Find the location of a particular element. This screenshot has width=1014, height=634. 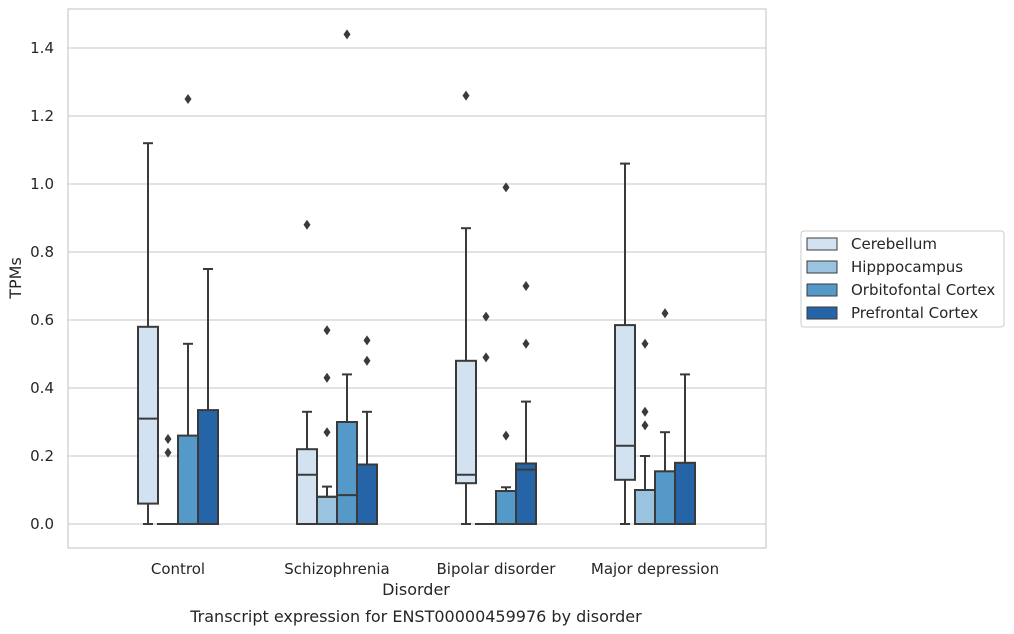

y-tick-label: 0.0 is located at coordinates (42, 524).